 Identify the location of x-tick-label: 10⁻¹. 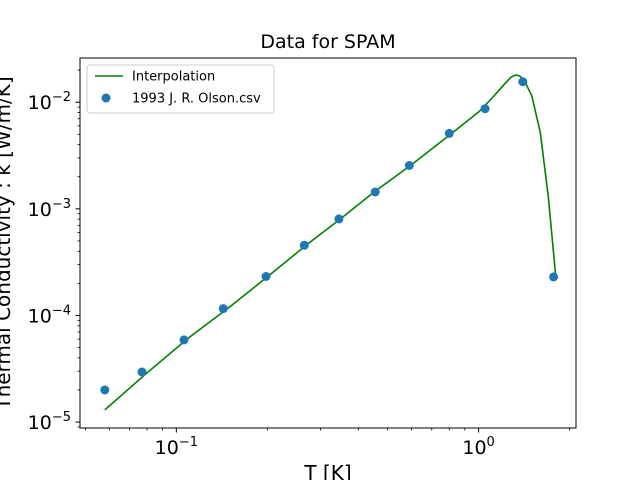
(176, 447).